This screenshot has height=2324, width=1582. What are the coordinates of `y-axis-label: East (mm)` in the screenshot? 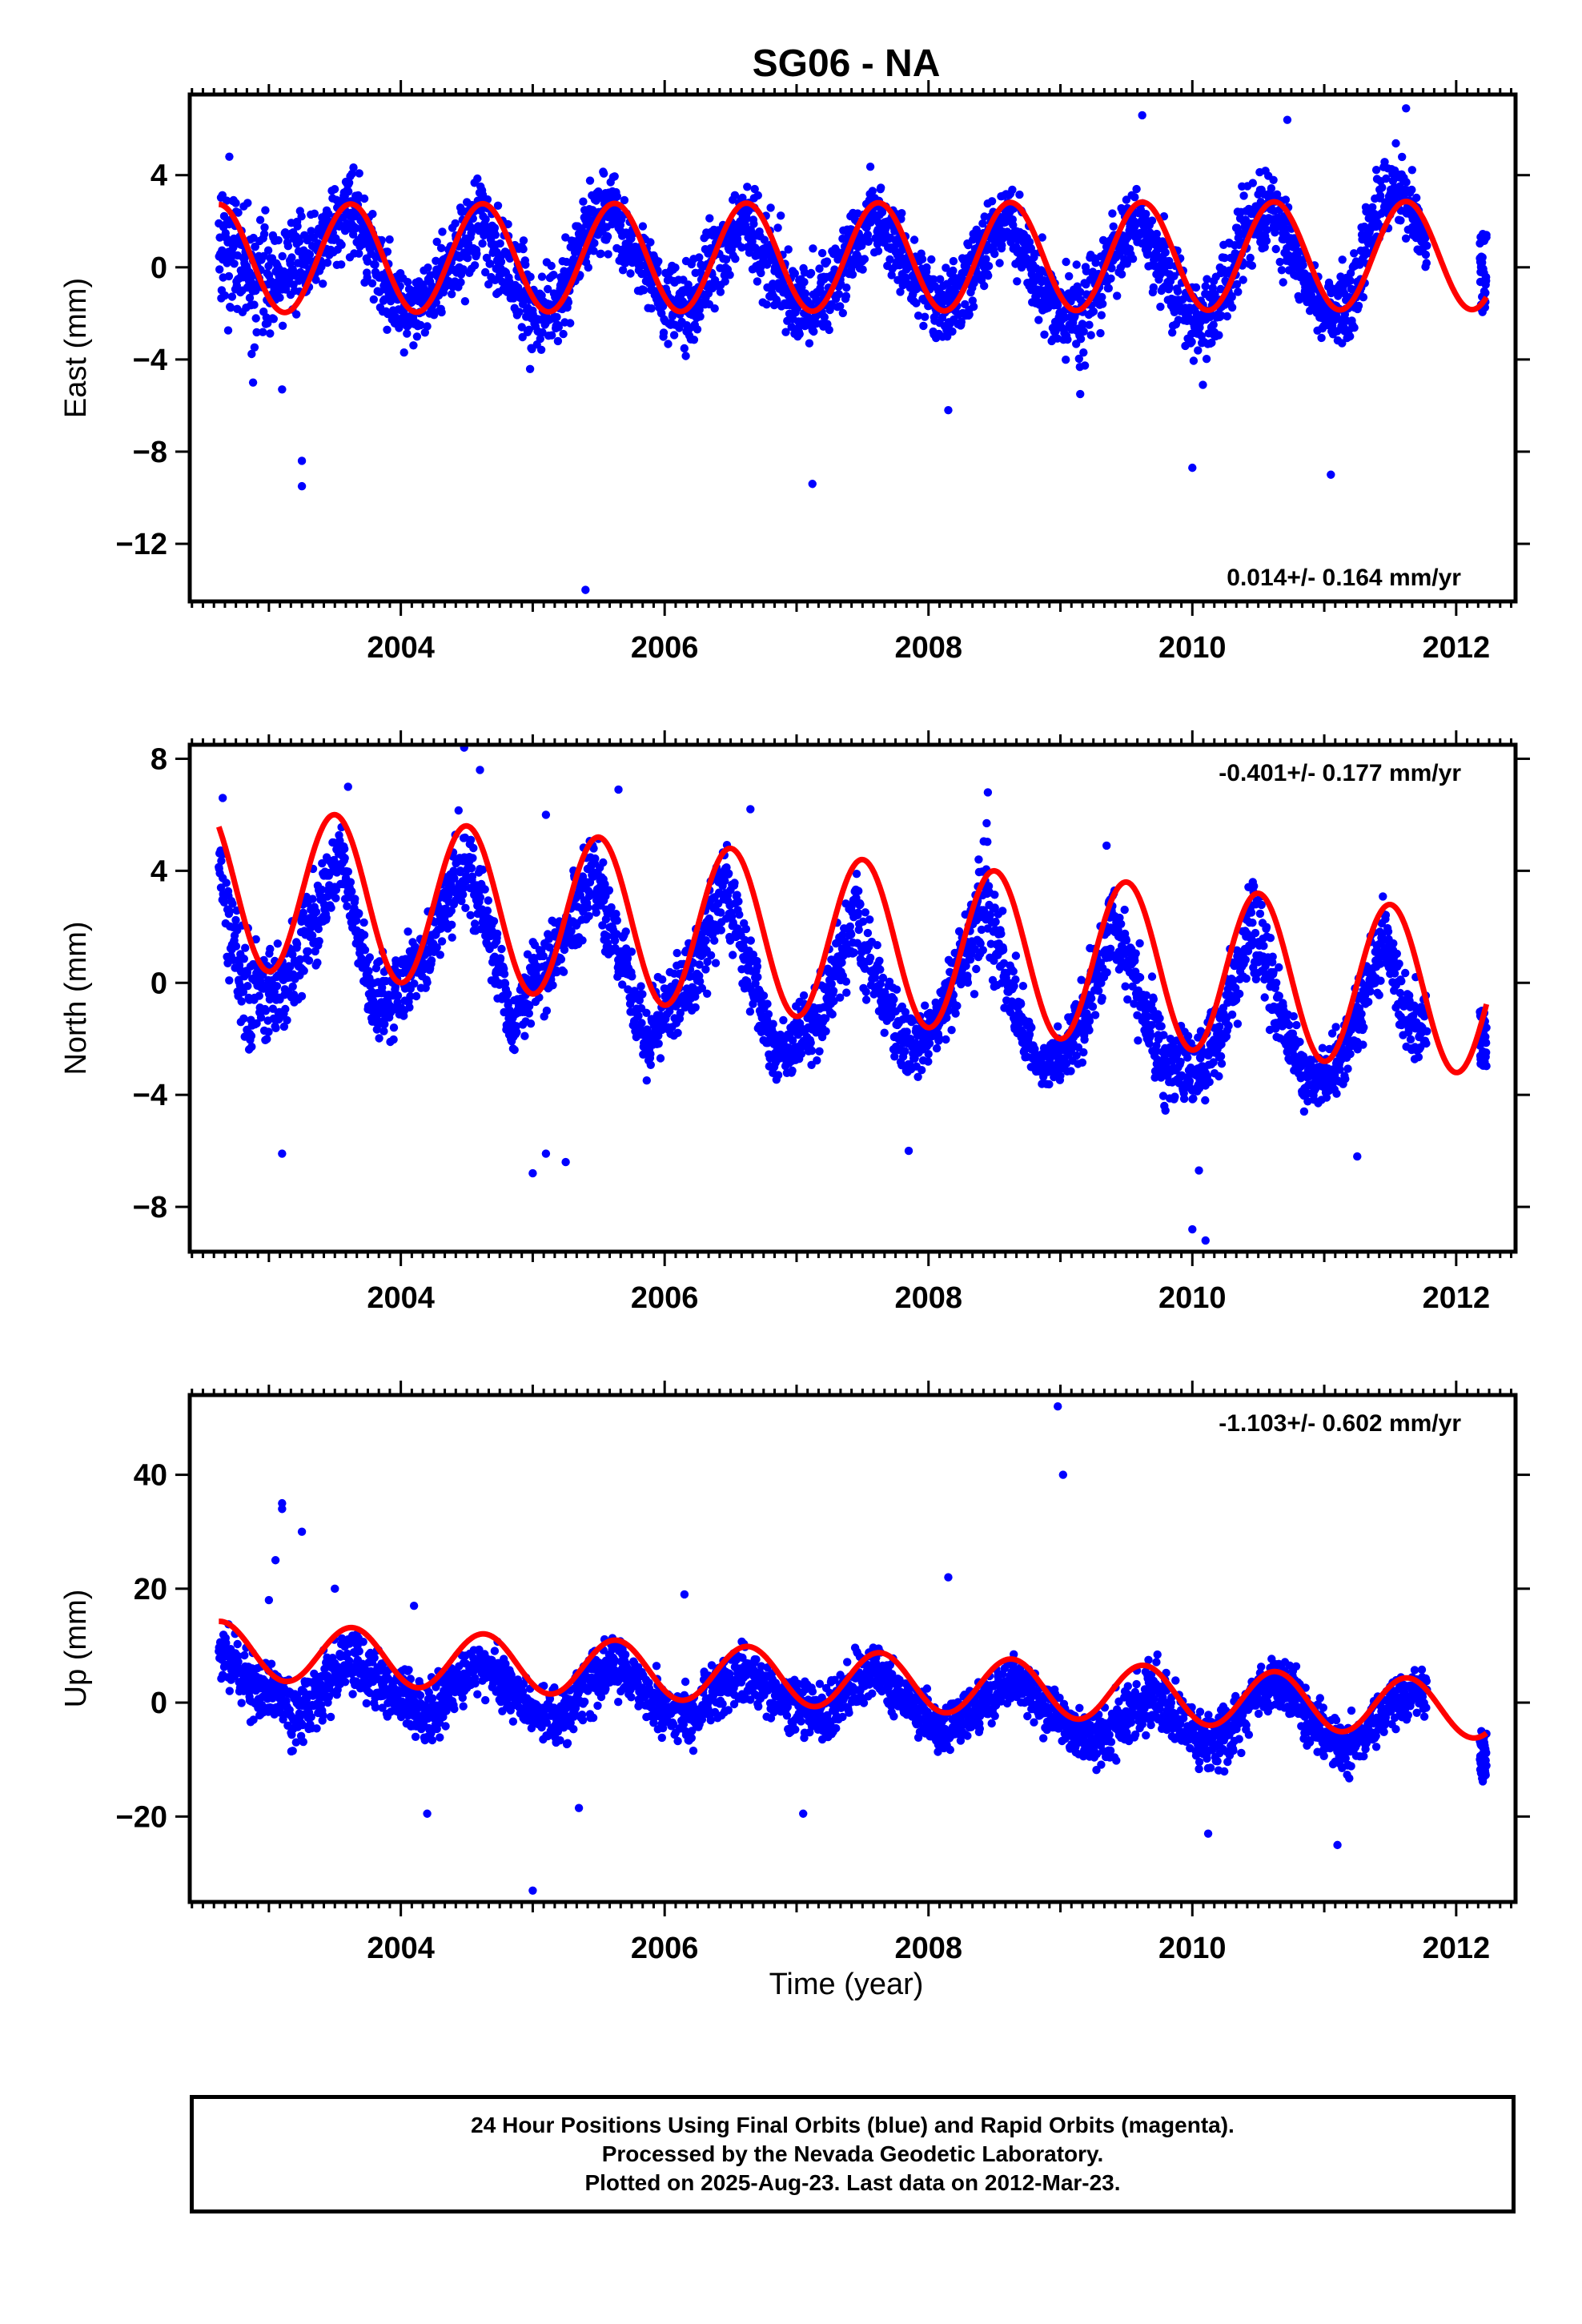 It's located at (76, 348).